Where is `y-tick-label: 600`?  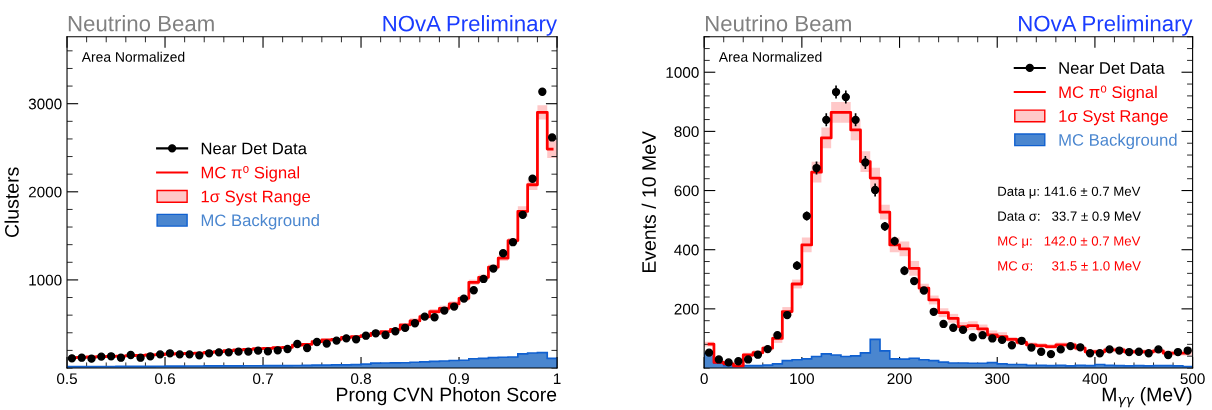
y-tick-label: 600 is located at coordinates (686, 191).